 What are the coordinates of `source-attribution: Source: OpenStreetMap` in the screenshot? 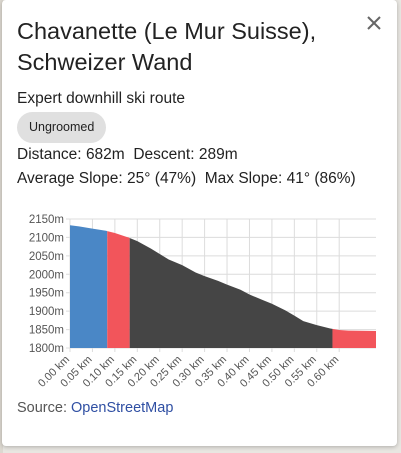 It's located at (95, 408).